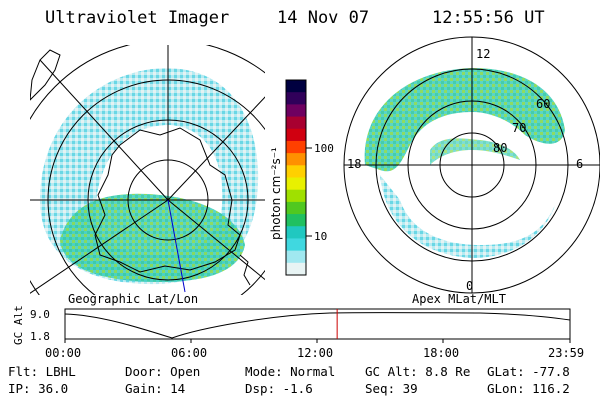 This screenshot has height=400, width=600. Describe the element at coordinates (163, 371) in the screenshot. I see `info-door: Door: Open` at that location.